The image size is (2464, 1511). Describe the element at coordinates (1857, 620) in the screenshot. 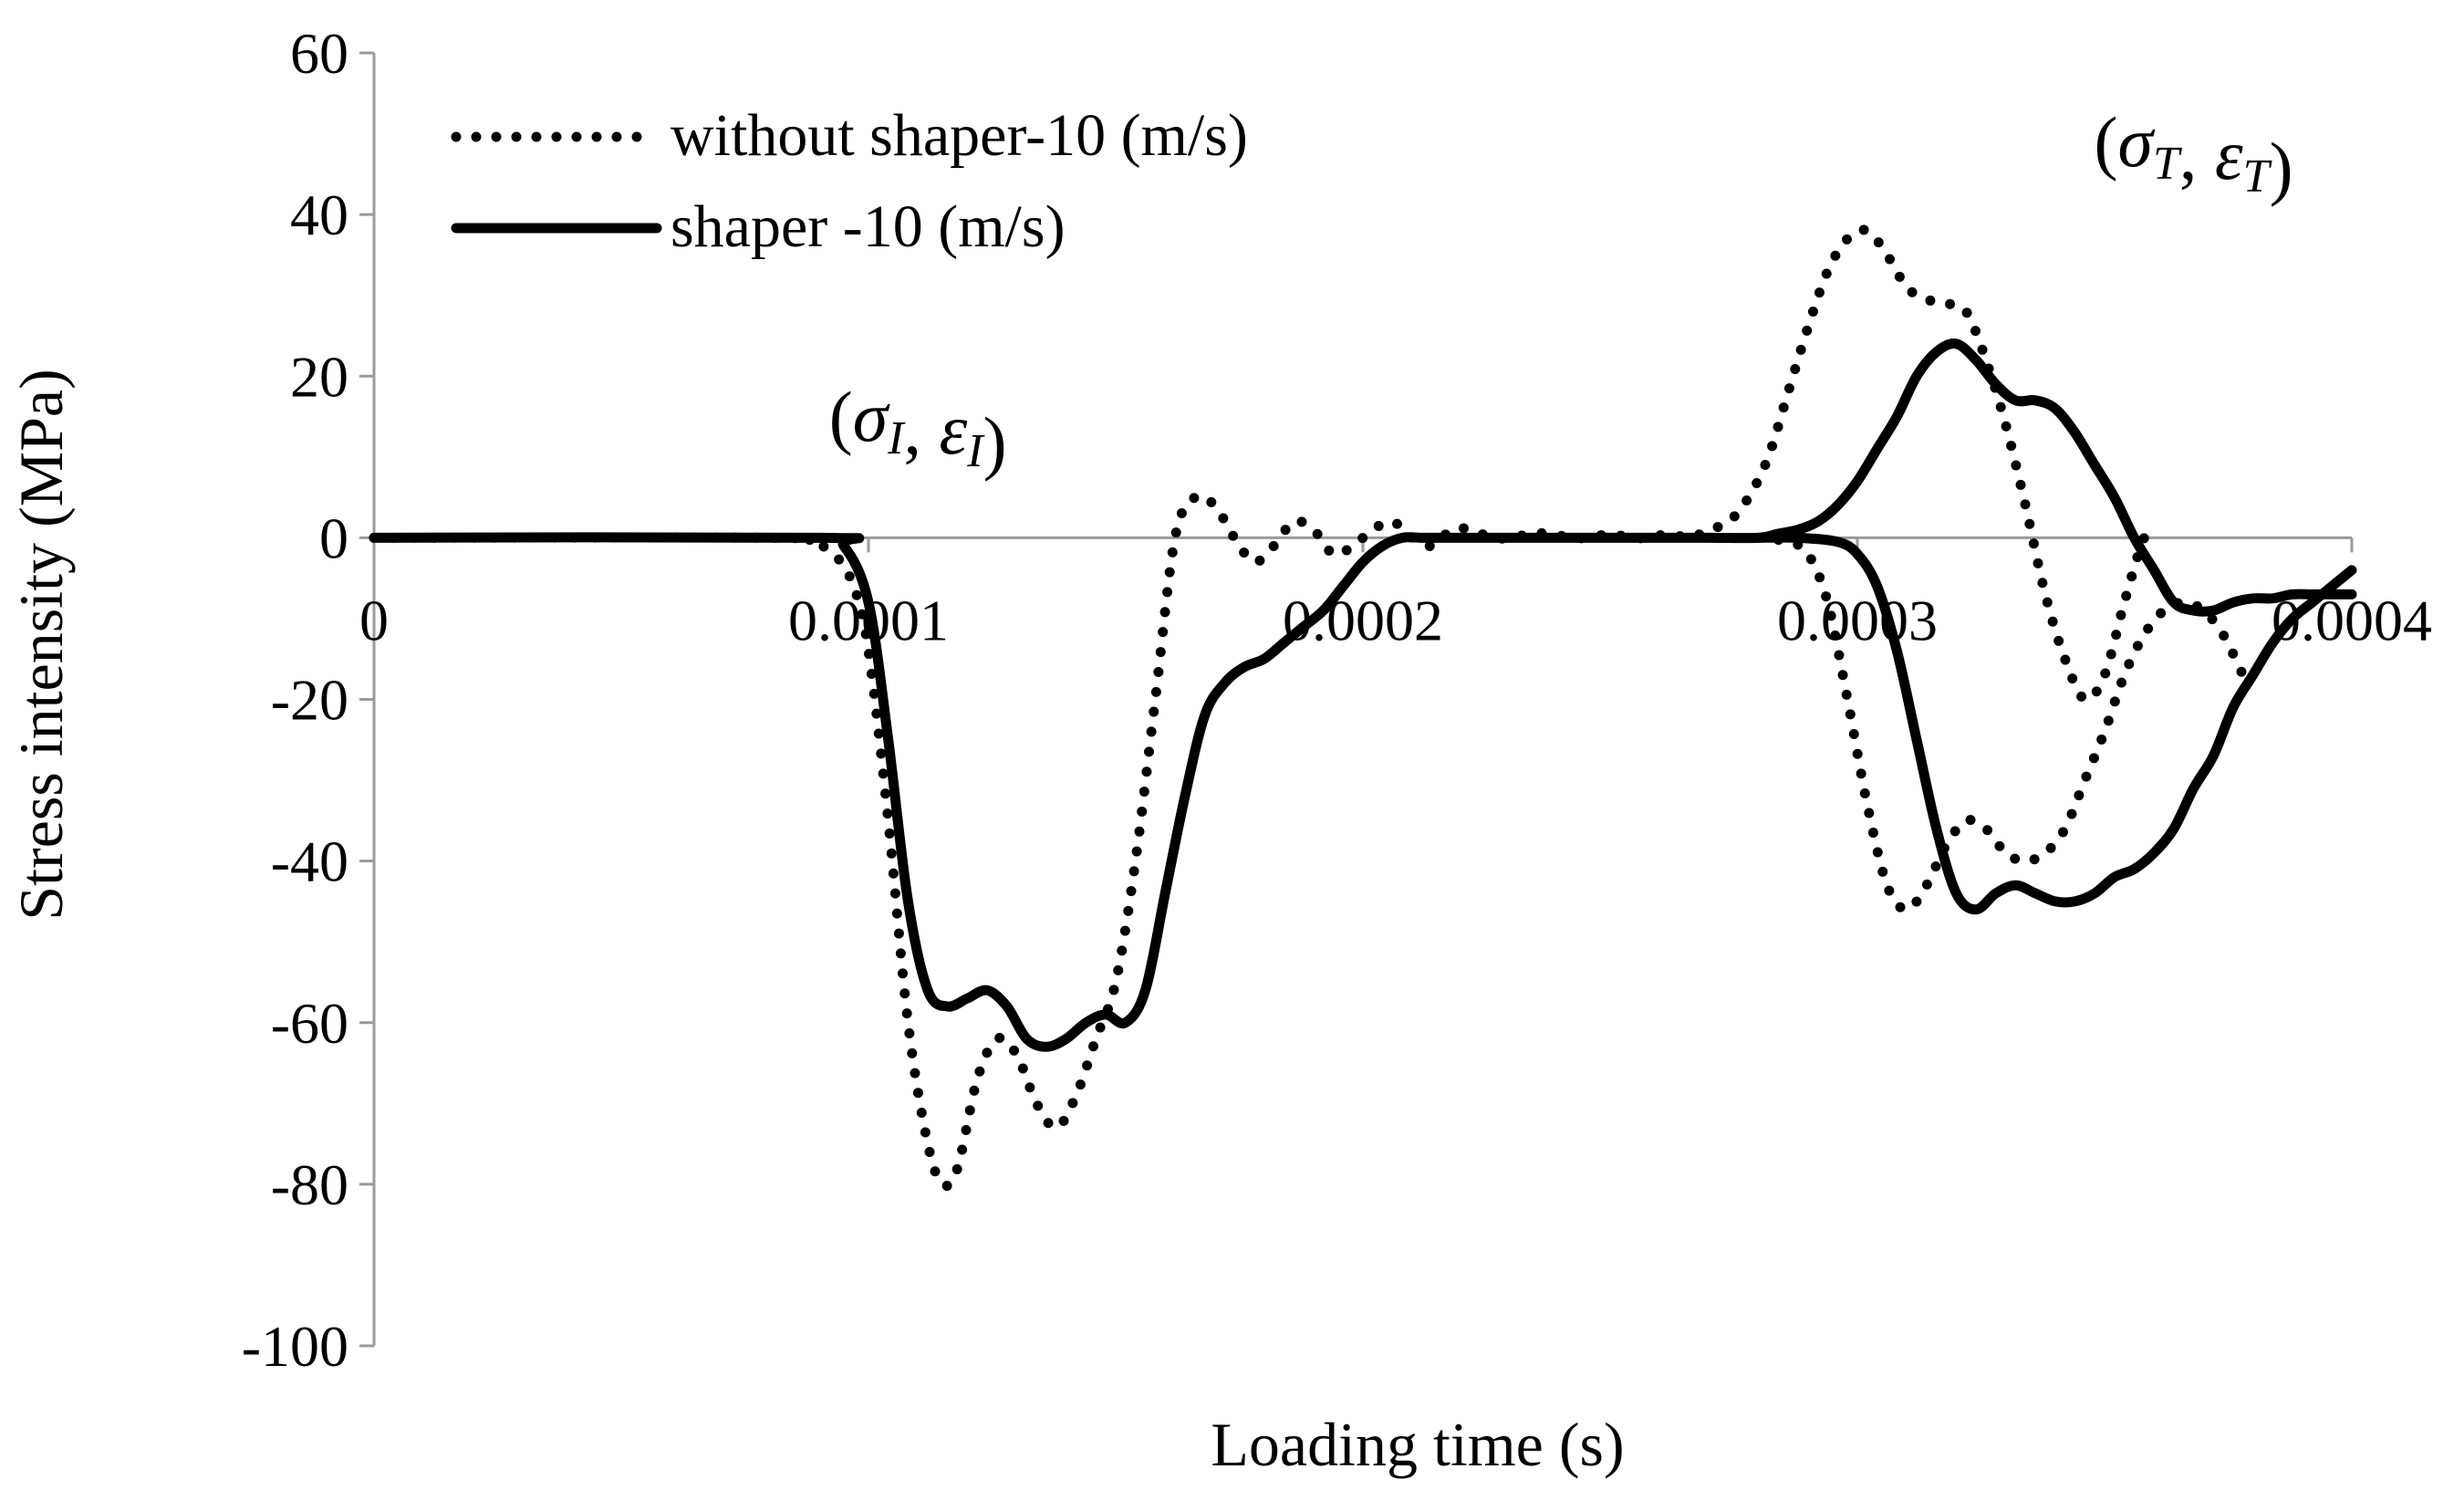

I see `x-tick-label: 0.0003` at that location.